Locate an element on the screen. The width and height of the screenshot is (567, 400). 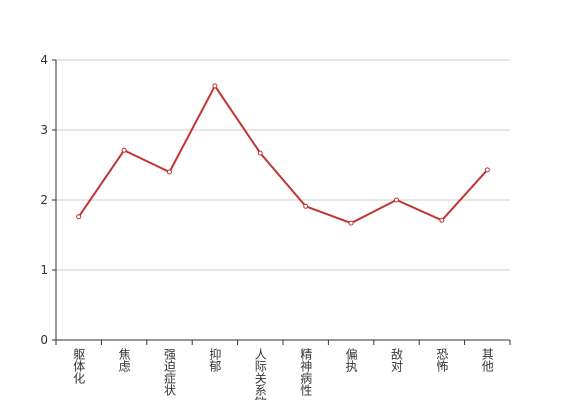
x-tick-label: 其他 is located at coordinates (487, 360).